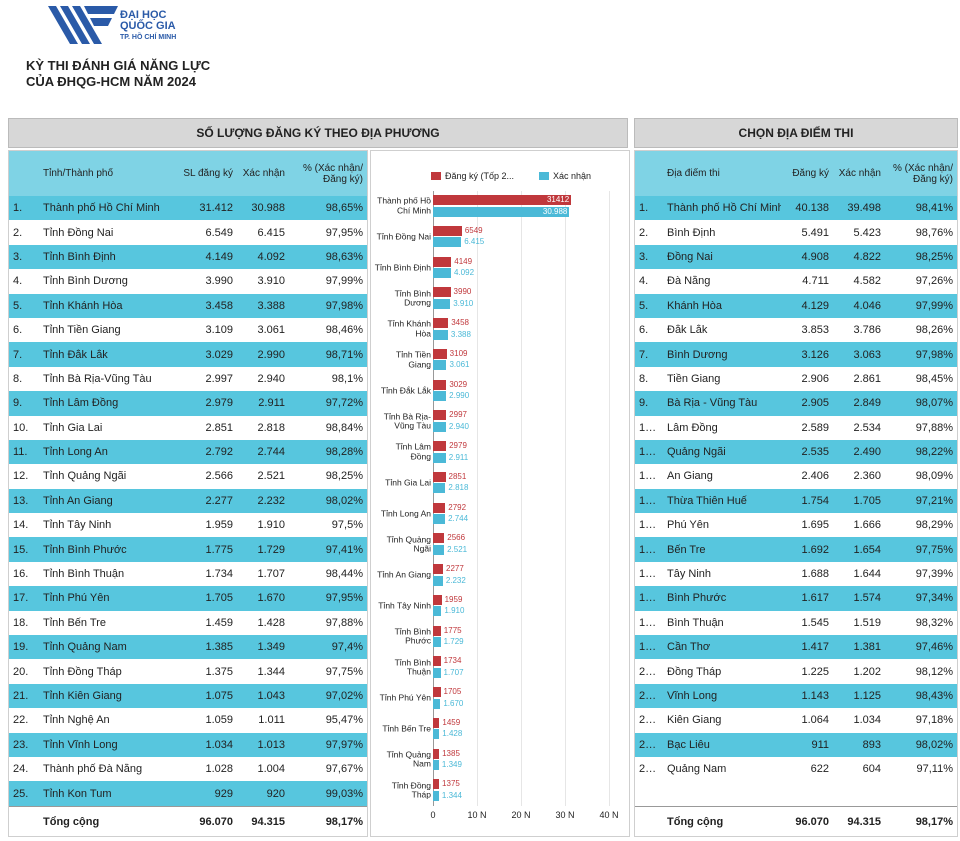 The height and width of the screenshot is (841, 960). Describe the element at coordinates (934, 256) in the screenshot. I see `table-cell: 98,25%` at that location.